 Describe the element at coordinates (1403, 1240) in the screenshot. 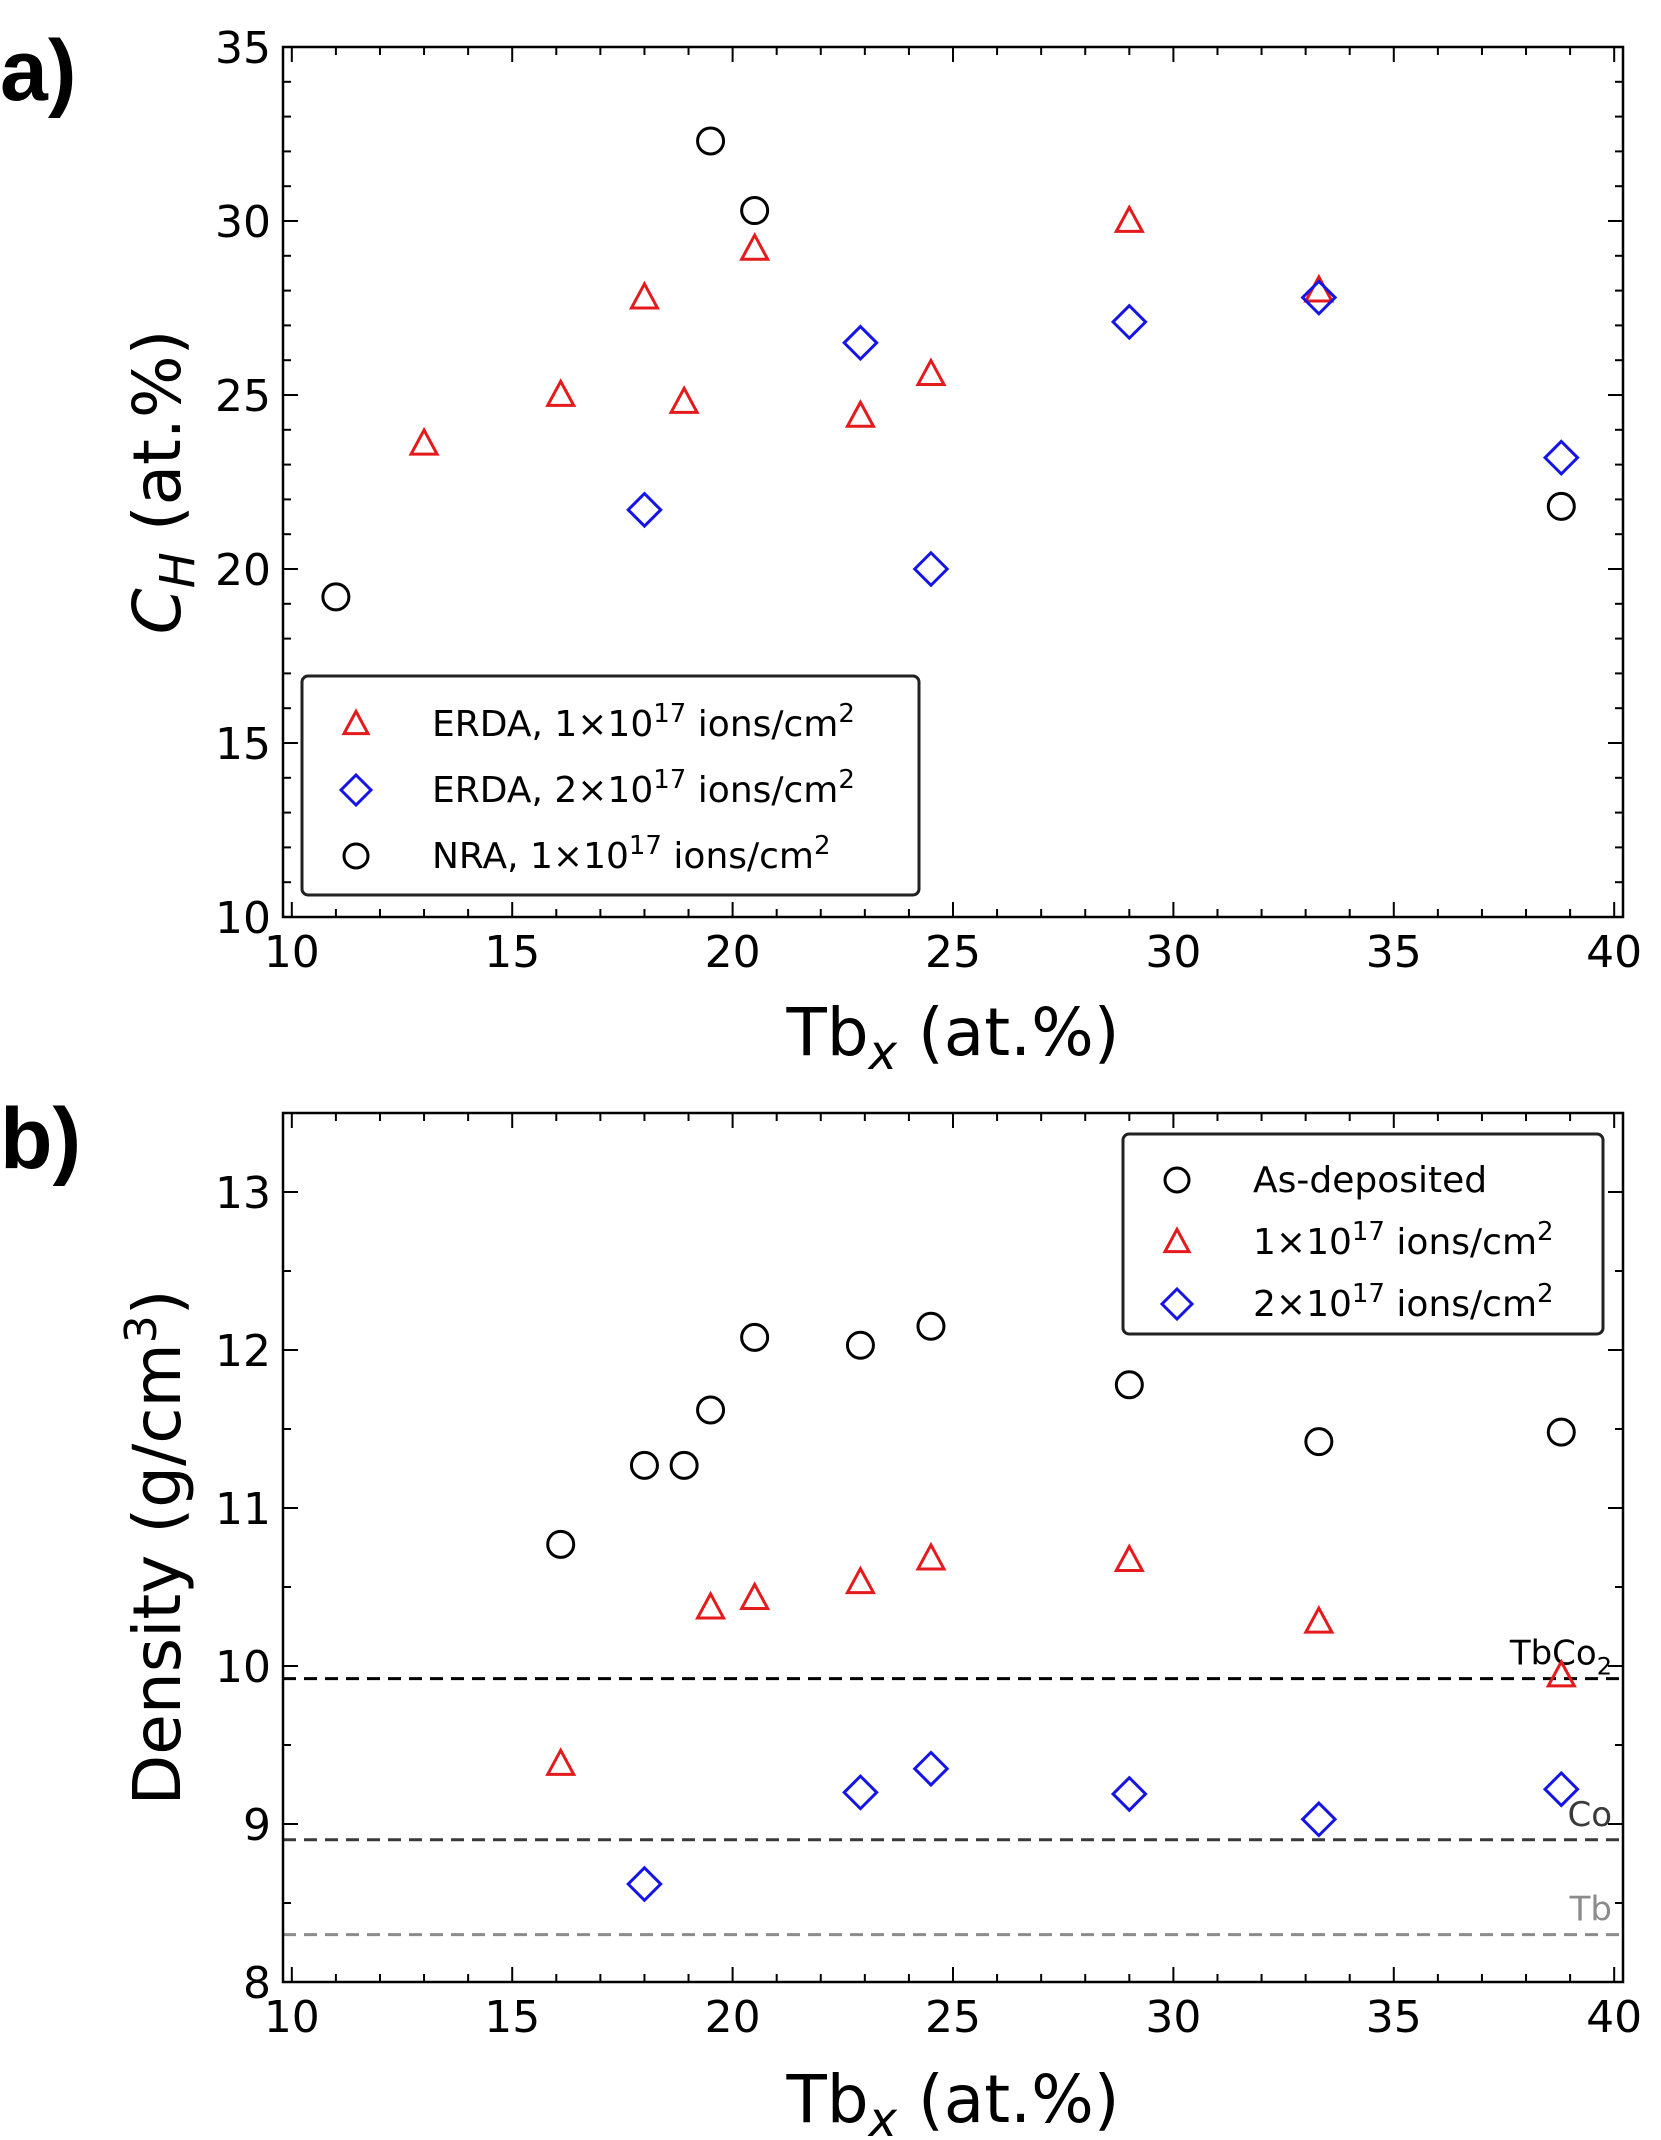

I see `legend-label: 1×1017 ions/cm2` at that location.